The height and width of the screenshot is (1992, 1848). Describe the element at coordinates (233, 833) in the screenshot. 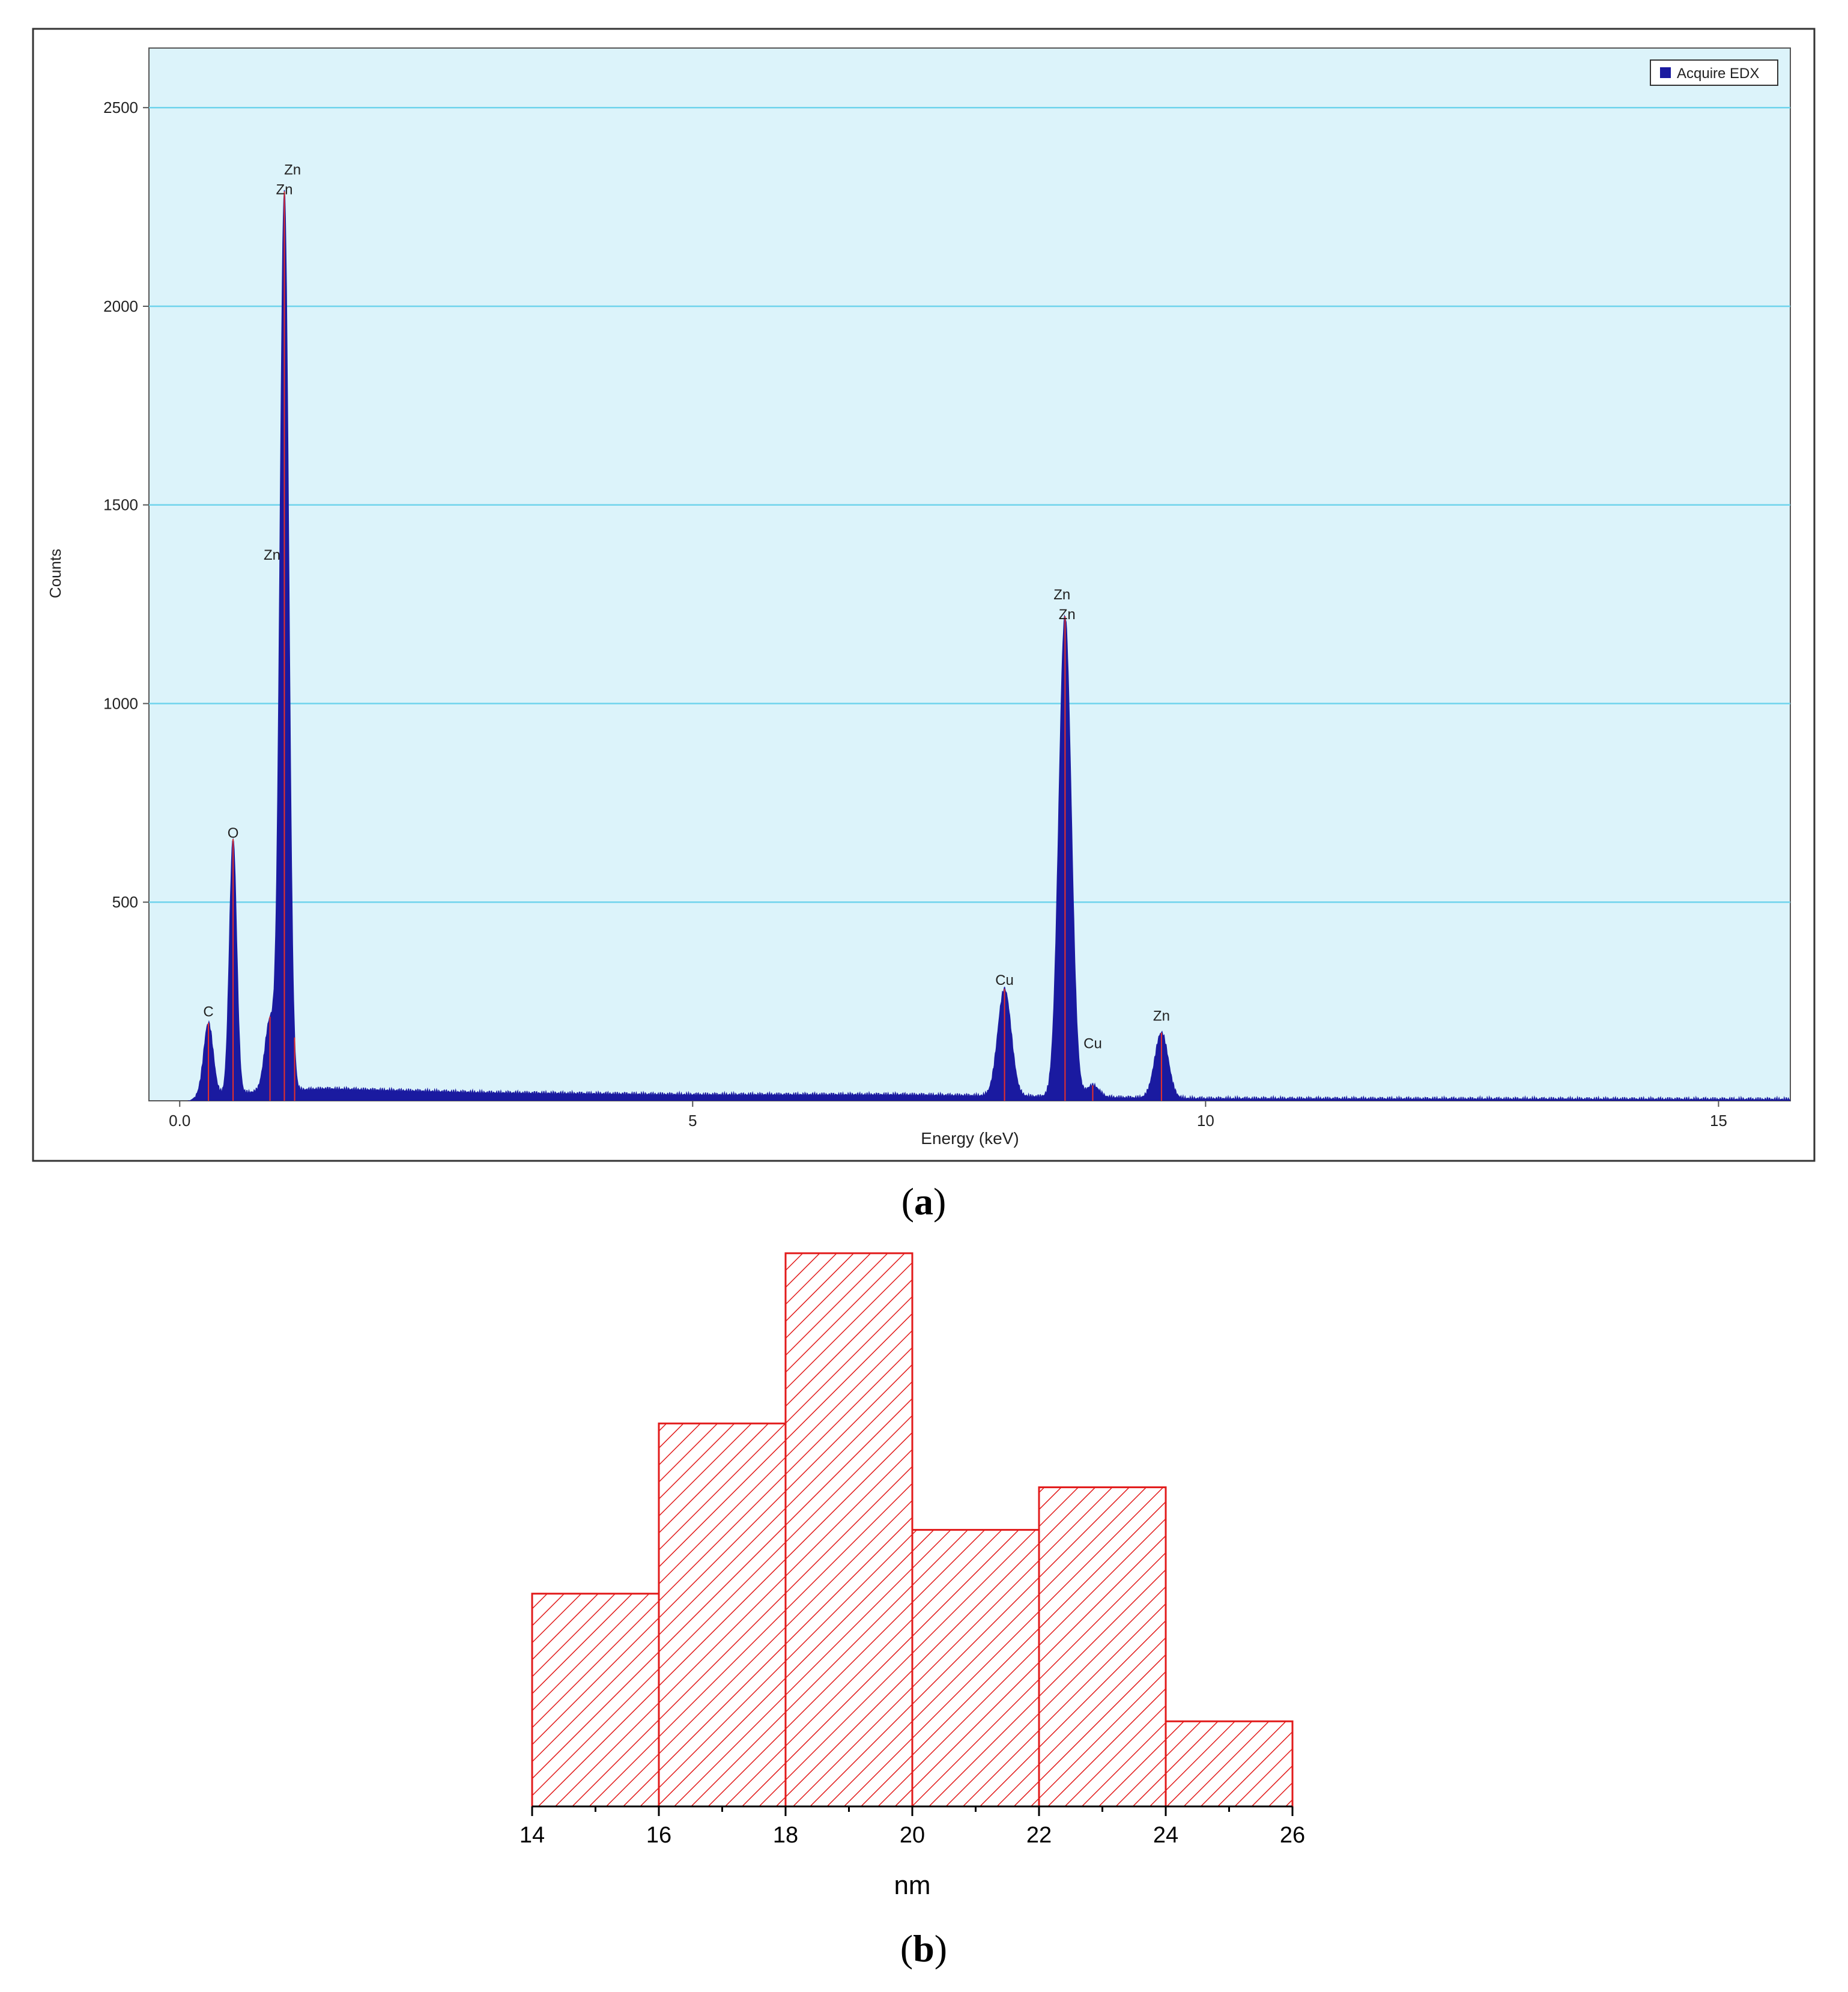

I see `peak-label-o: O` at that location.